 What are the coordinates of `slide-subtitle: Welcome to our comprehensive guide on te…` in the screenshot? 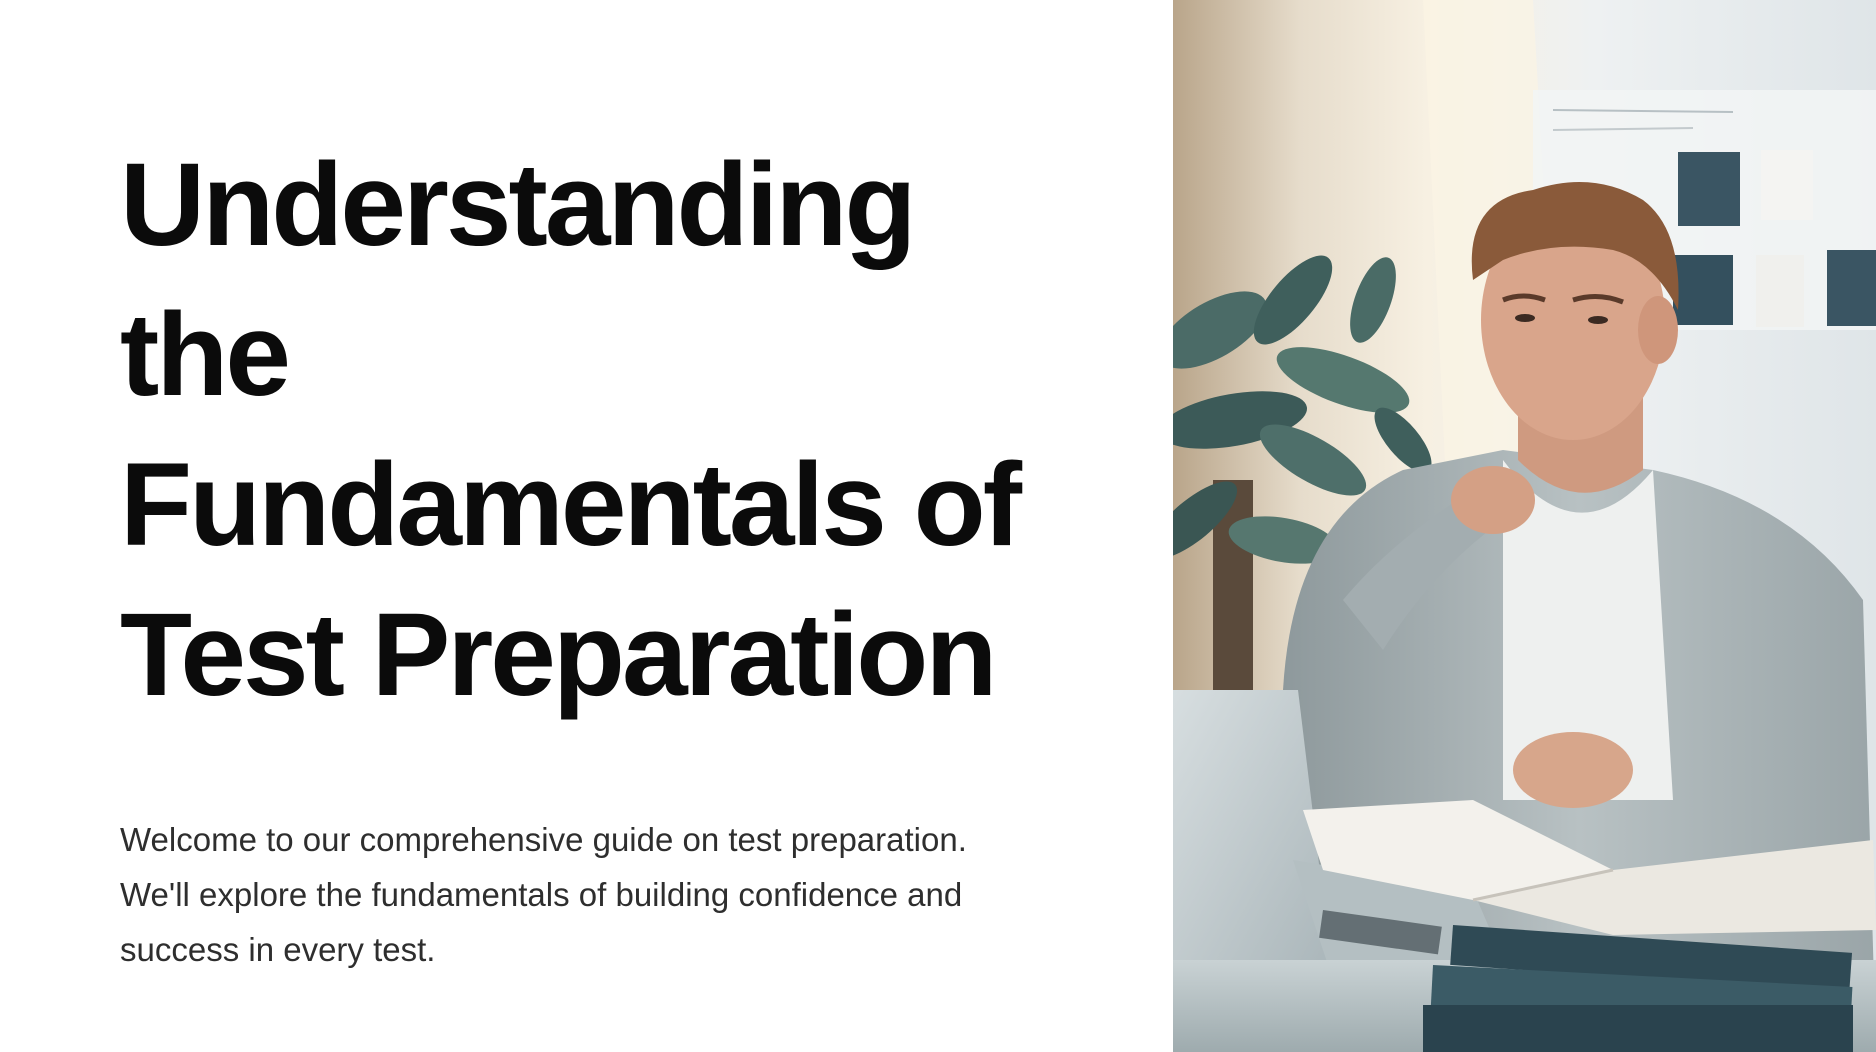 It's located at (600, 894).